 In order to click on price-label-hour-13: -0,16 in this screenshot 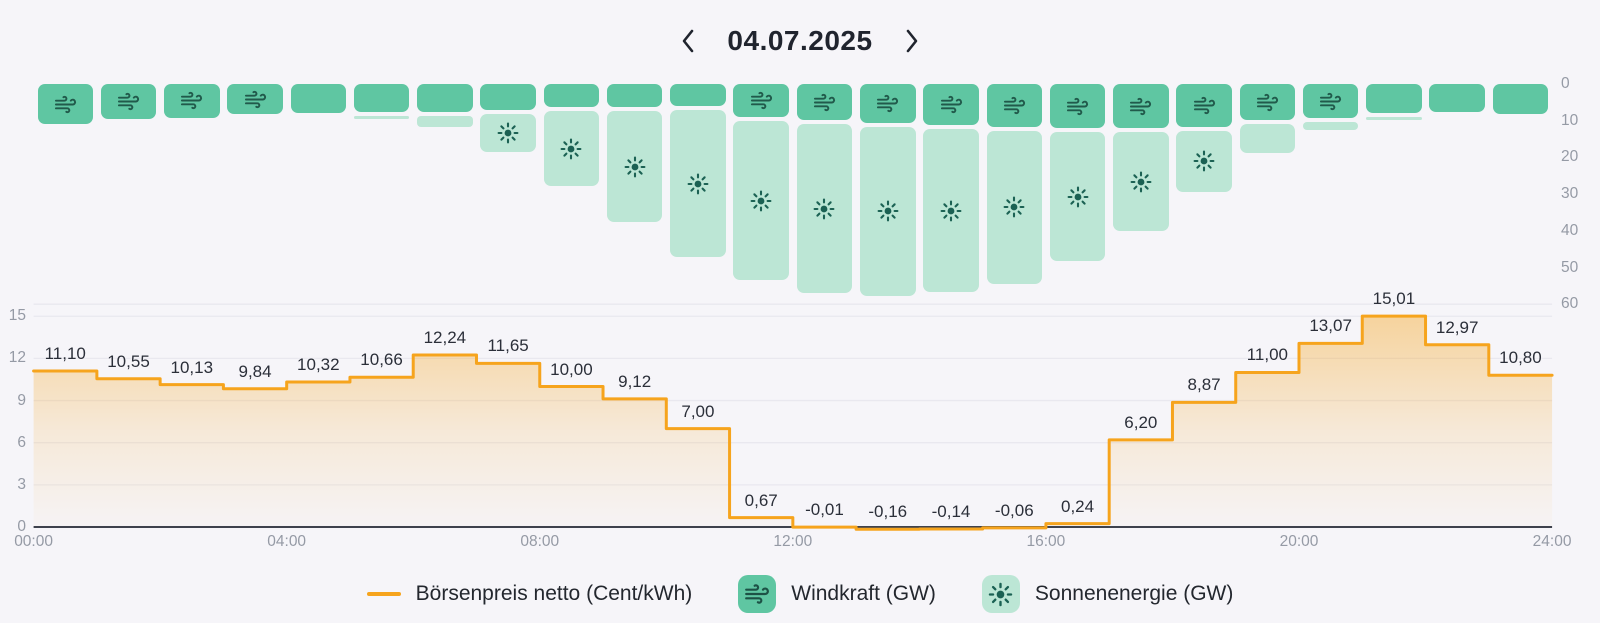, I will do `click(888, 512)`.